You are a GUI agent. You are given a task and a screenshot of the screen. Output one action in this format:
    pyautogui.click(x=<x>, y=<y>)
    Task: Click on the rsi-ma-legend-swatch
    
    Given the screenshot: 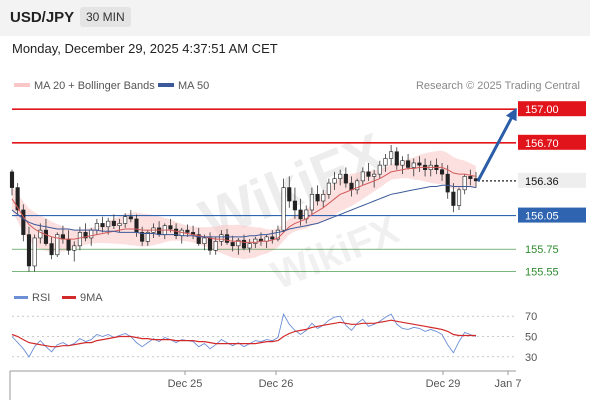 What is the action you would take?
    pyautogui.click(x=69, y=297)
    